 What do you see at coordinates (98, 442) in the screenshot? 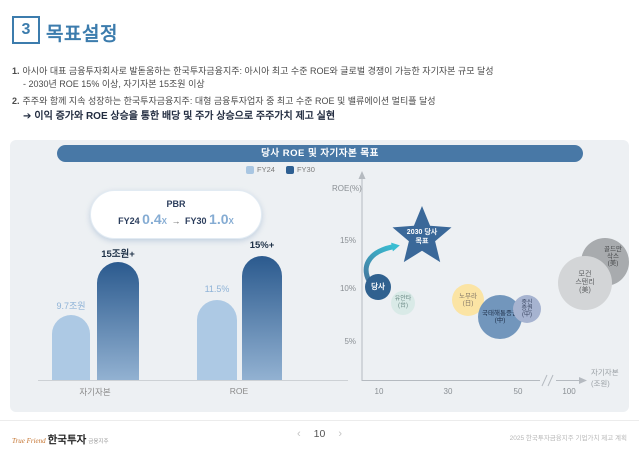
I see `logo-suffix-text: 금융지주` at bounding box center [98, 442].